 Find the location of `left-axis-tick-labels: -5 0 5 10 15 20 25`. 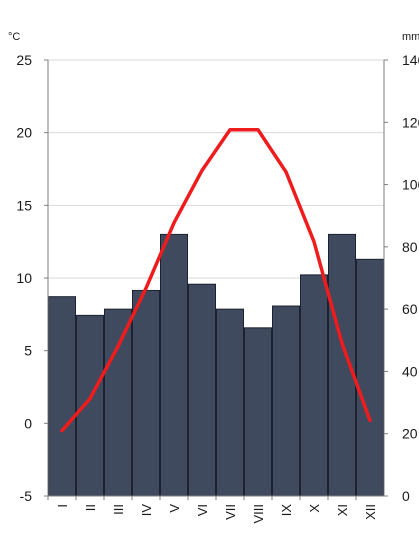

left-axis-tick-labels: -5 0 5 10 15 20 25 is located at coordinates (24, 278).